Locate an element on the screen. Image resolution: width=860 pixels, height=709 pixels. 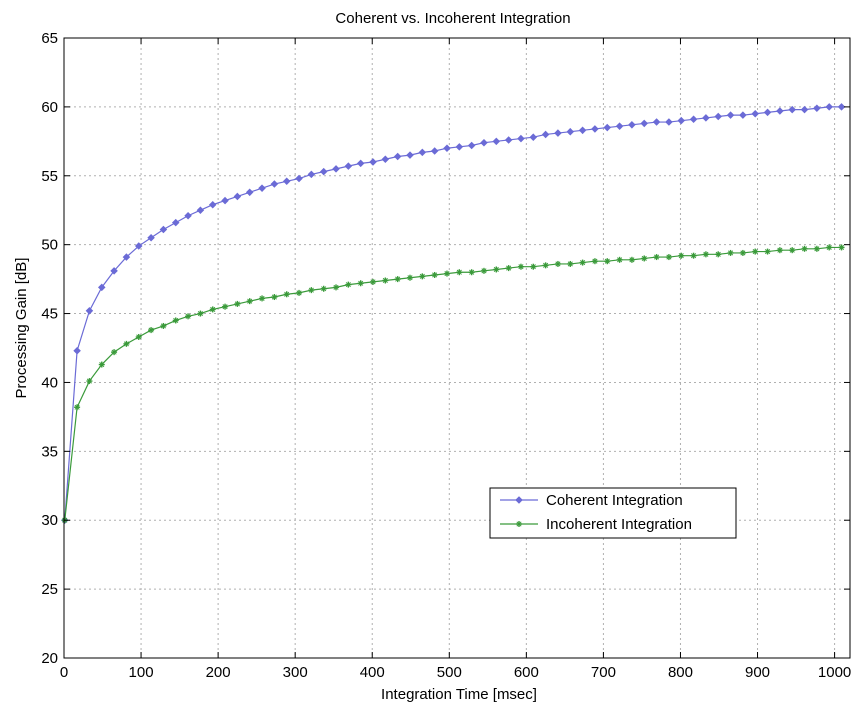
x-tick-label: 900 is located at coordinates (757, 672).